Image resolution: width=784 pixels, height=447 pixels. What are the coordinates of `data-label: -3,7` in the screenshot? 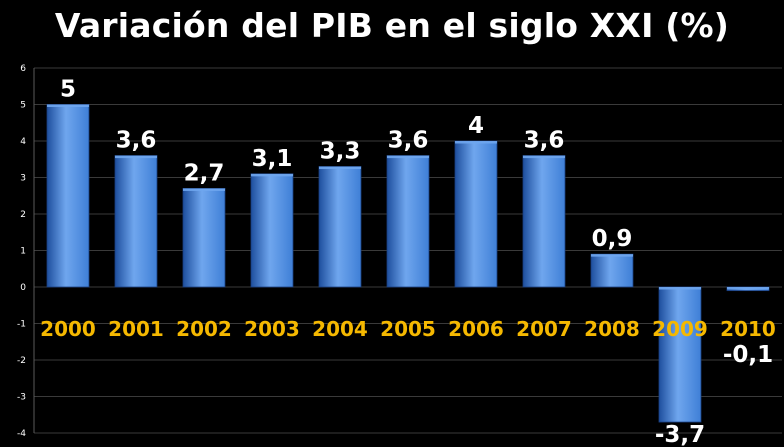 It's located at (680, 434).